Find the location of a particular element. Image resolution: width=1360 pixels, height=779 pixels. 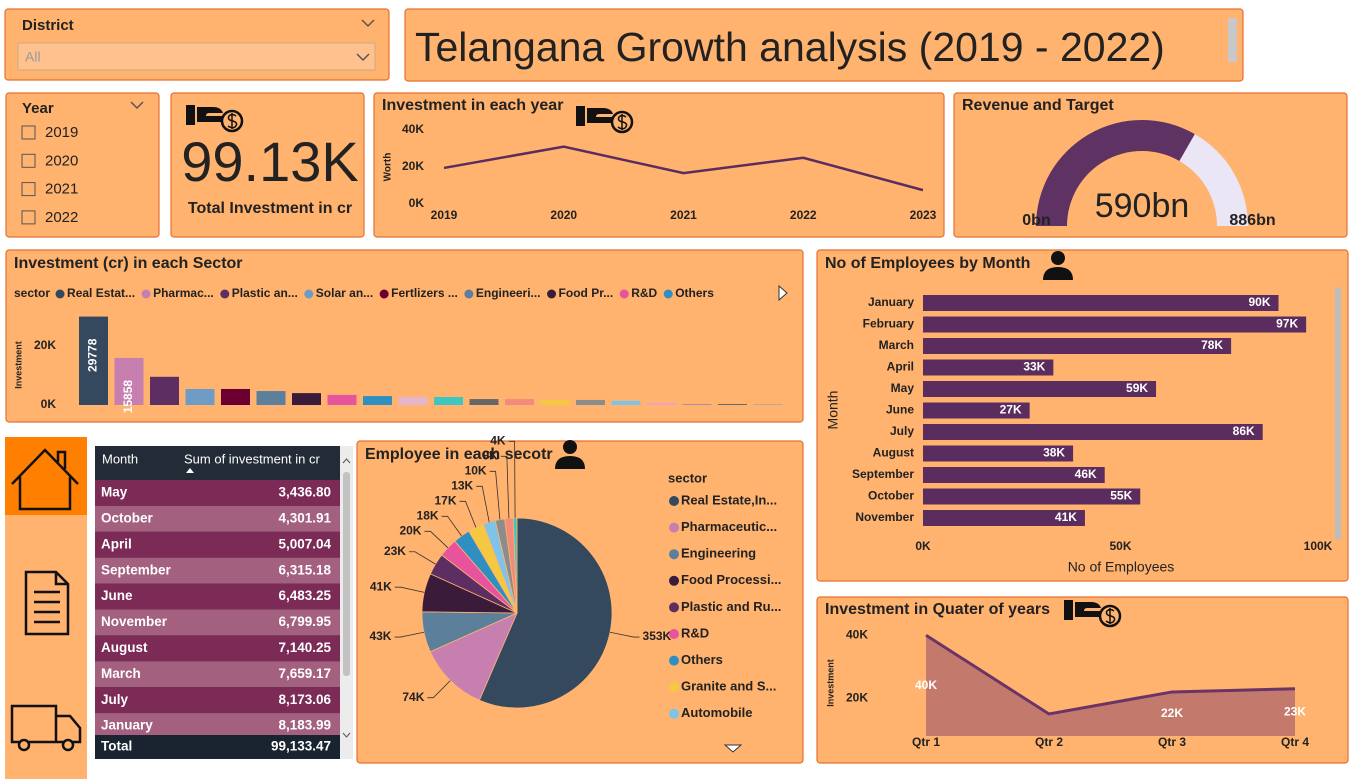

slice-label: 9K is located at coordinates (490, 455).